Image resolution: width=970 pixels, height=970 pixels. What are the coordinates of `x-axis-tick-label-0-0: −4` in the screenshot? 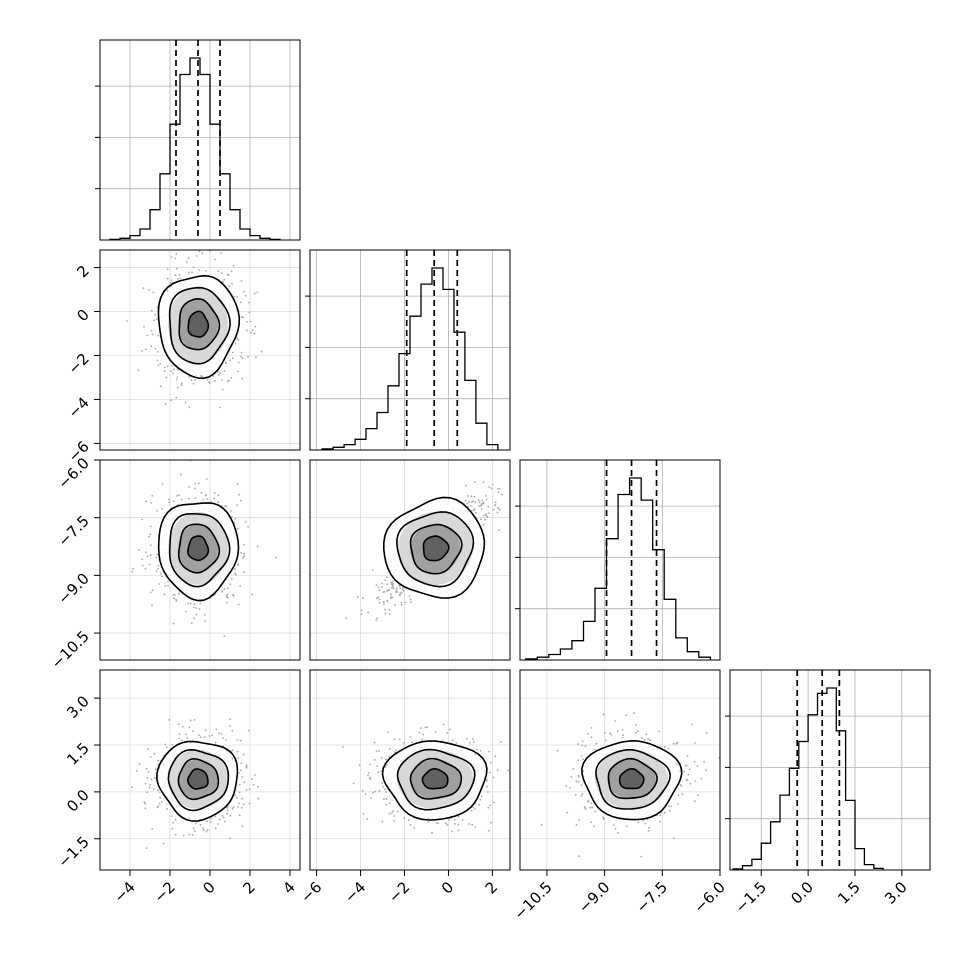 It's located at (124, 892).